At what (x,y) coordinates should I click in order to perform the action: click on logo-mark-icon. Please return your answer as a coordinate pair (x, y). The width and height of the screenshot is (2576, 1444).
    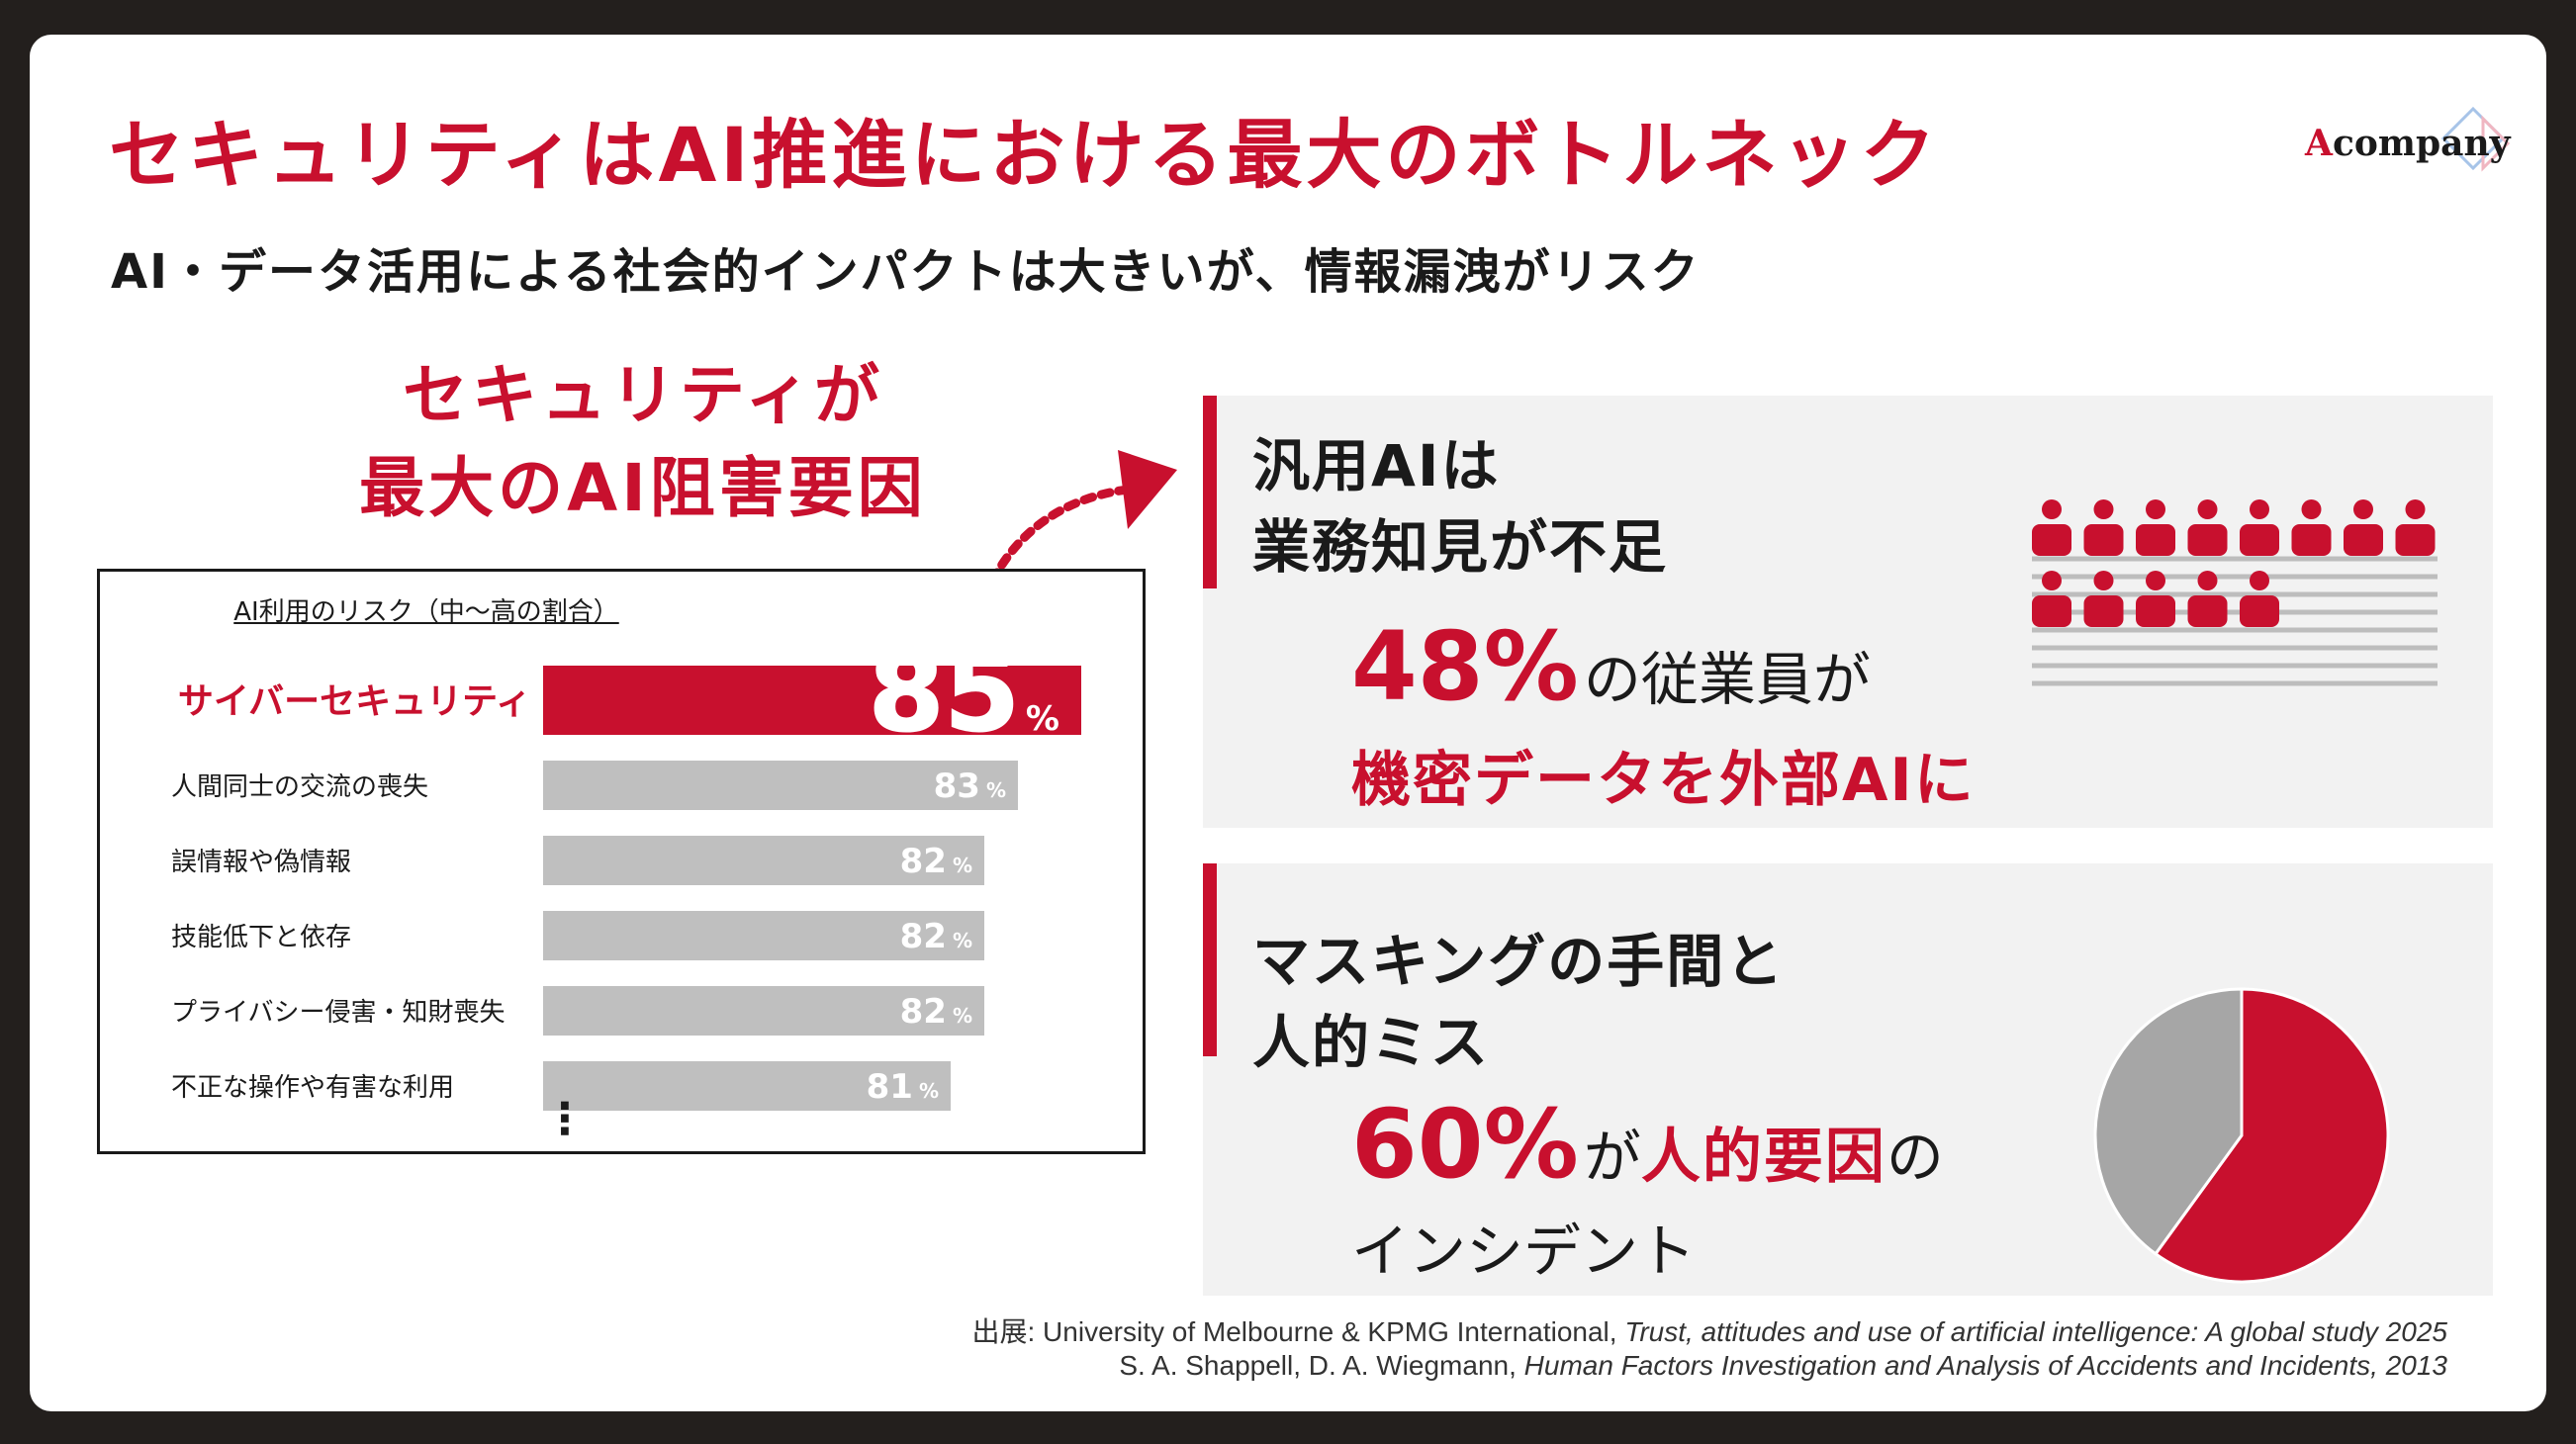
    Looking at the image, I should click on (2476, 139).